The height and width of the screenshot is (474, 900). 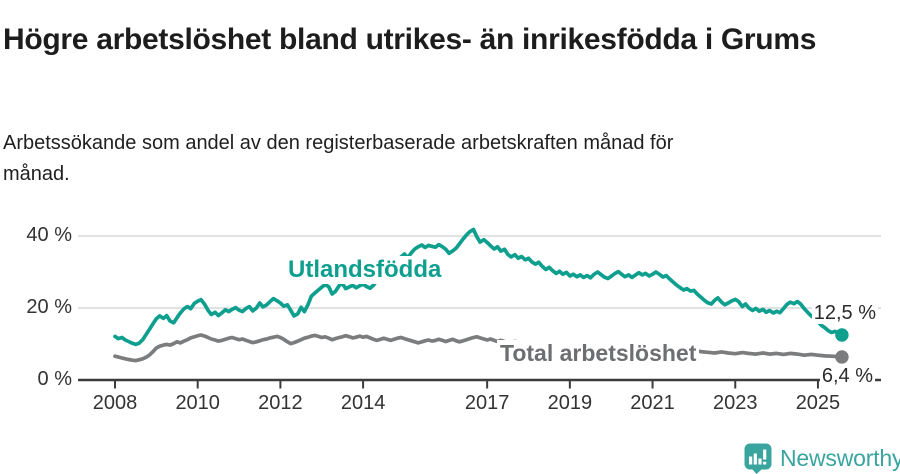 I want to click on x-axis-label-2017: 2017, so click(x=487, y=403).